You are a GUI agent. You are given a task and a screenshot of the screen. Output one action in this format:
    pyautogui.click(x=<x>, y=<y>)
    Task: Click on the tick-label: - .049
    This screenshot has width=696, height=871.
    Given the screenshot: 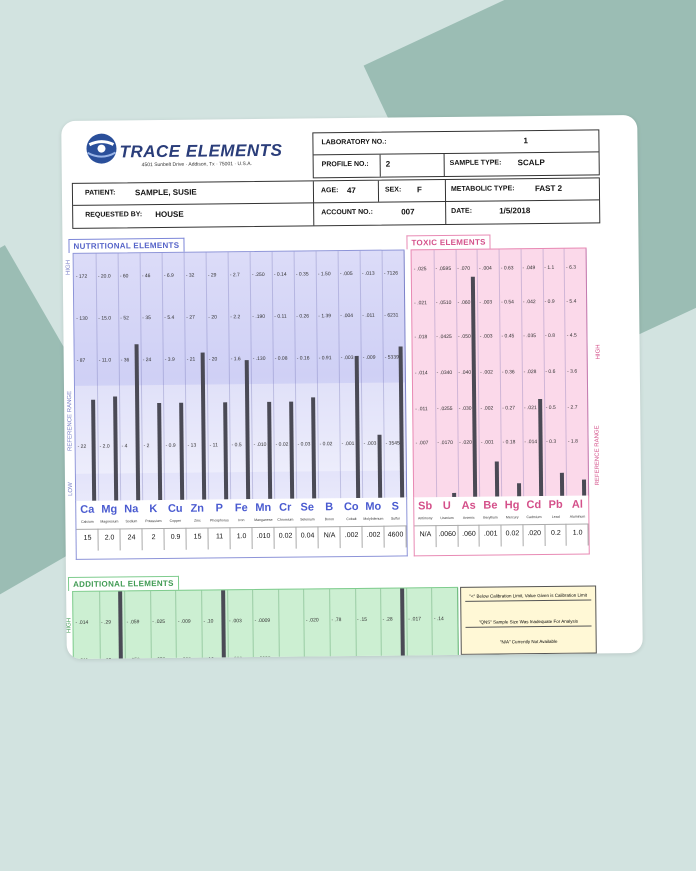 What is the action you would take?
    pyautogui.click(x=529, y=268)
    